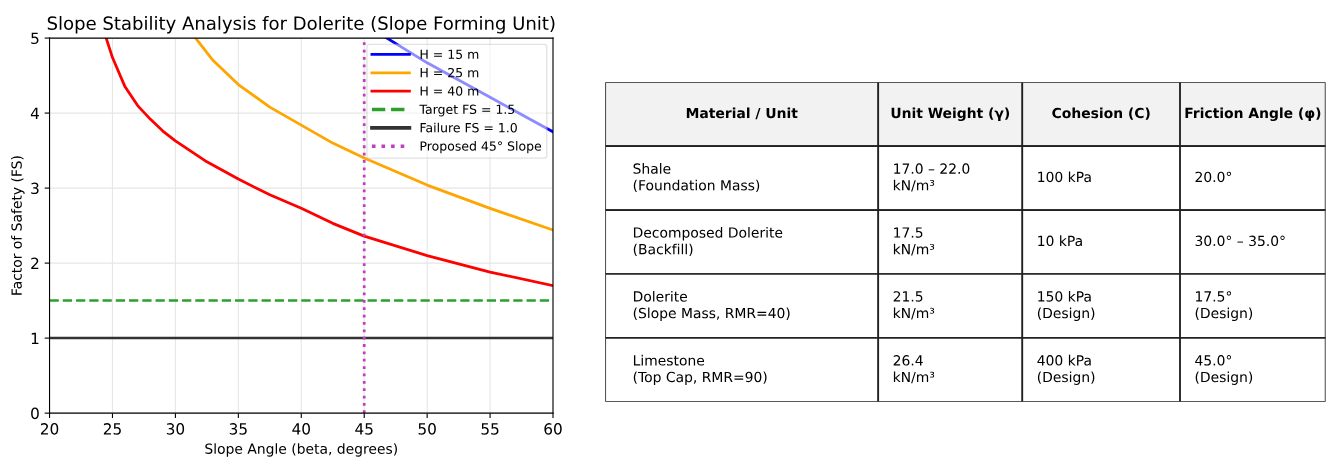 This screenshot has height=470, width=1339. What do you see at coordinates (374, 135) in the screenshot?
I see `line-series` at bounding box center [374, 135].